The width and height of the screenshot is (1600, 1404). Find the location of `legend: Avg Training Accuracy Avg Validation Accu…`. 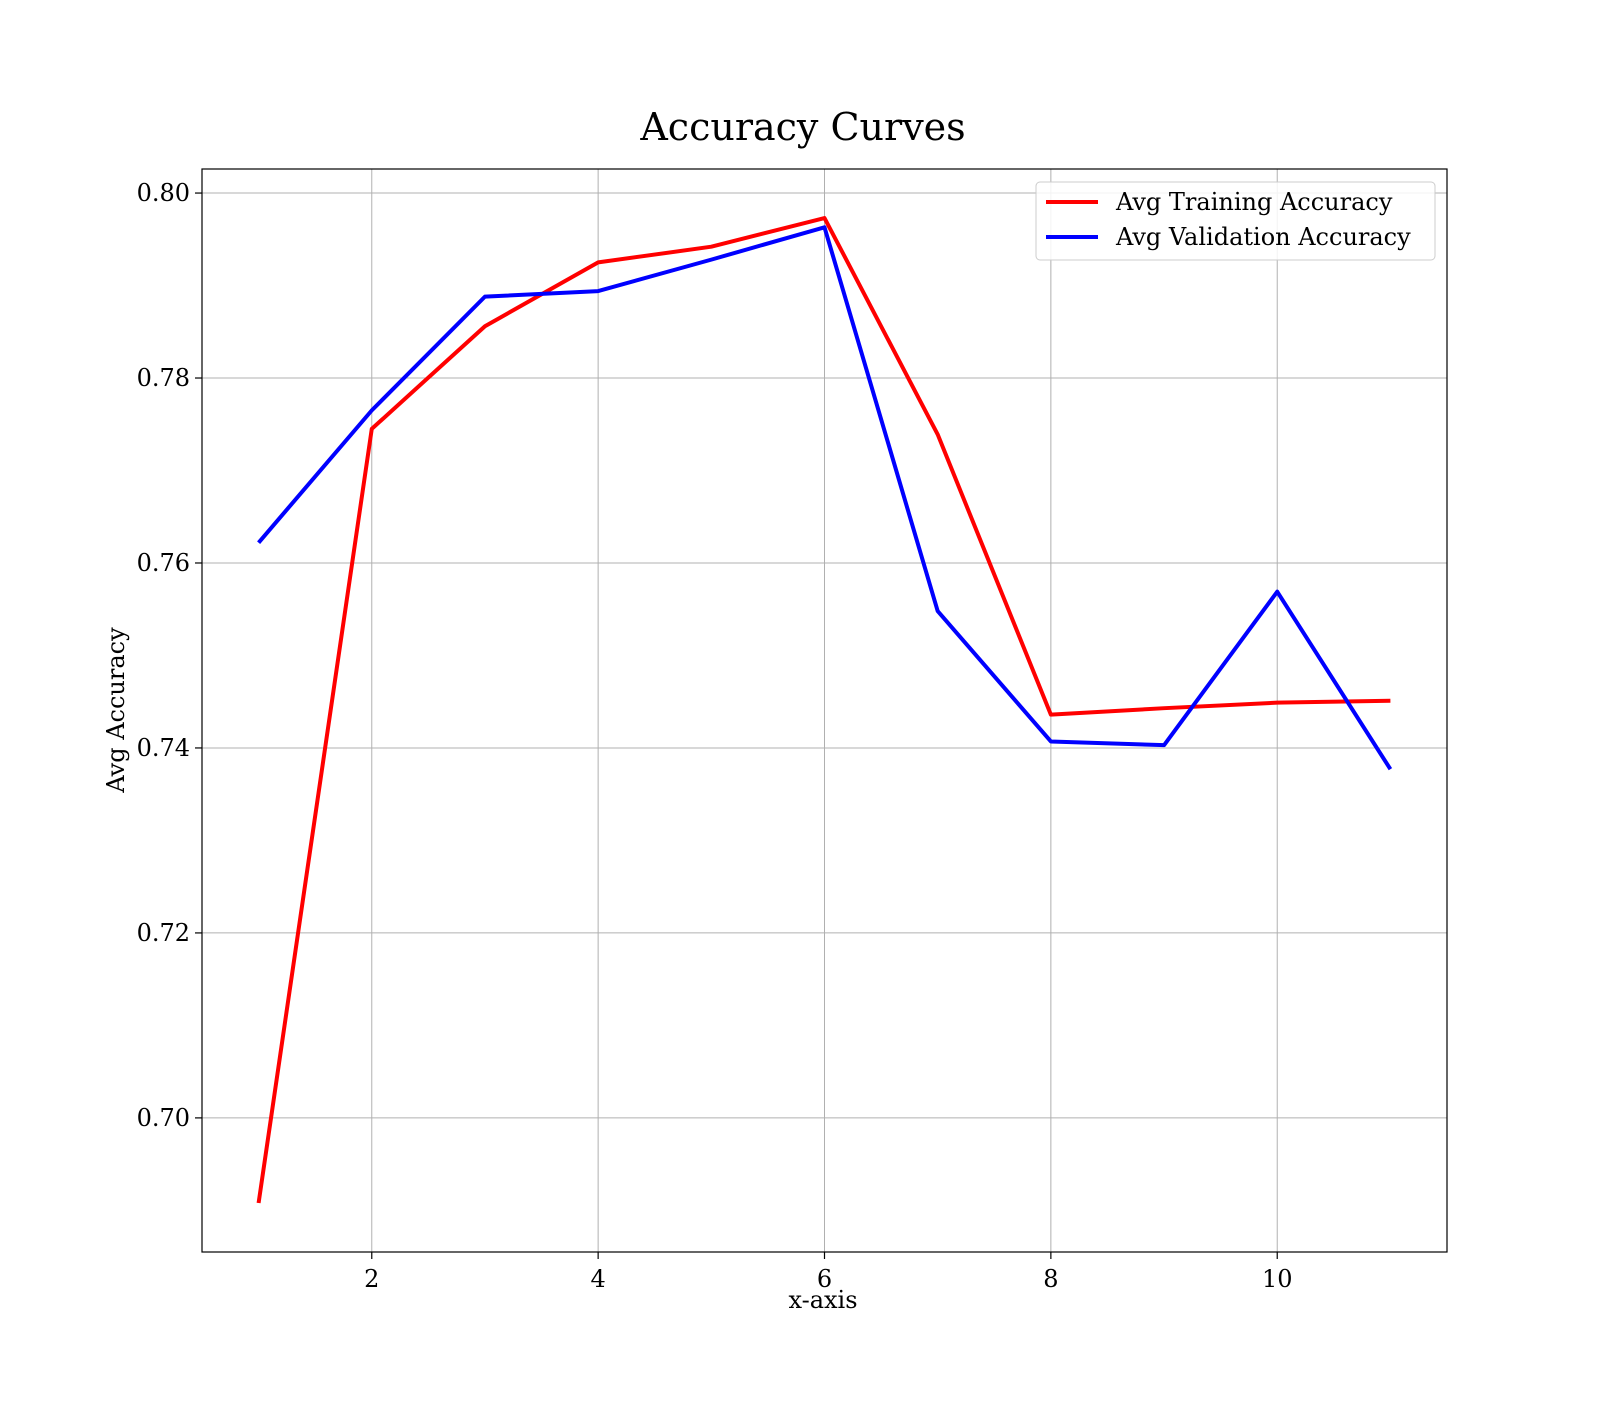

legend: Avg Training Accuracy Avg Validation Accu… is located at coordinates (1235, 221).